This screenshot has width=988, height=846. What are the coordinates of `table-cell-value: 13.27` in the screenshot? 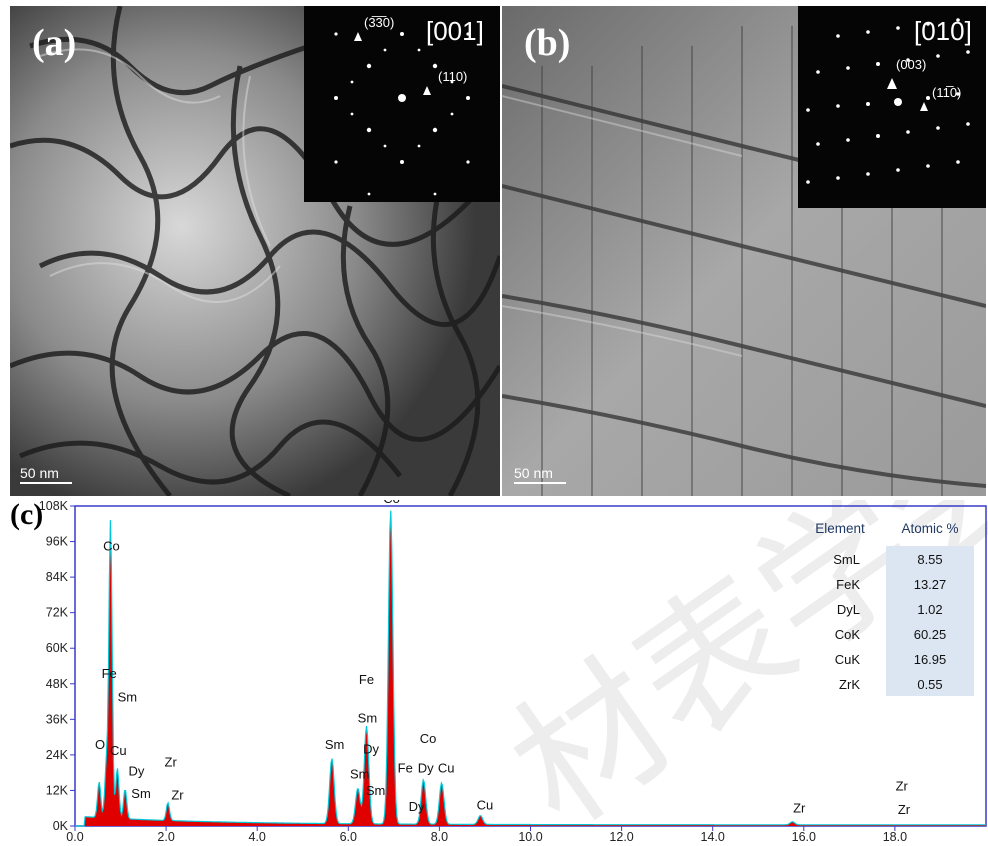 It's located at (930, 584).